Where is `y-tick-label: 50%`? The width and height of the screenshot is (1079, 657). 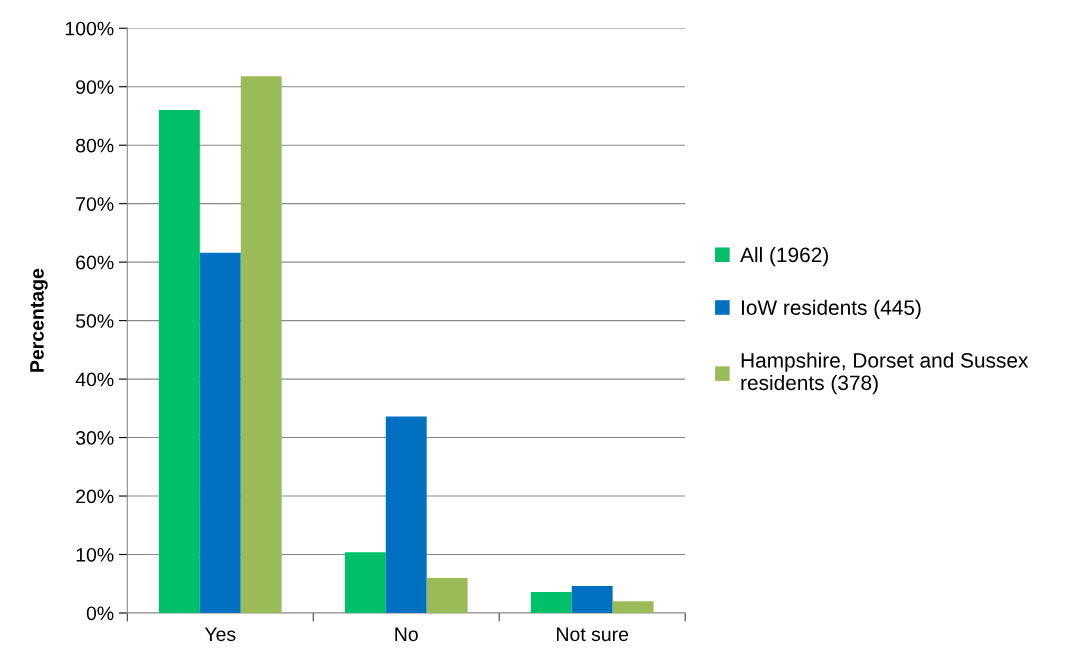 y-tick-label: 50% is located at coordinates (94, 321).